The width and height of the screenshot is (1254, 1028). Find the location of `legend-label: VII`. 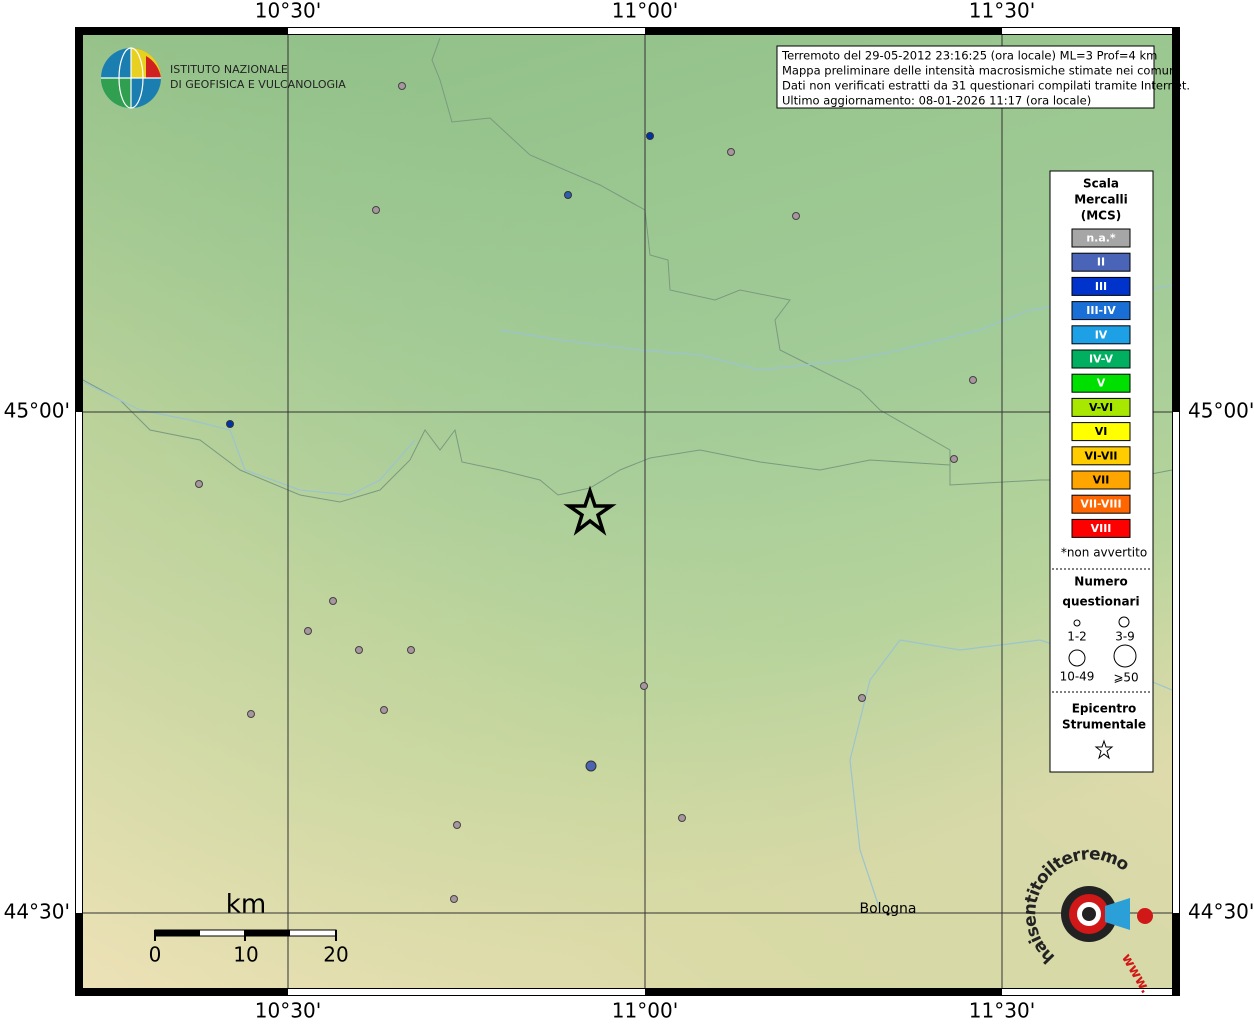

legend-label: VII is located at coordinates (1101, 480).